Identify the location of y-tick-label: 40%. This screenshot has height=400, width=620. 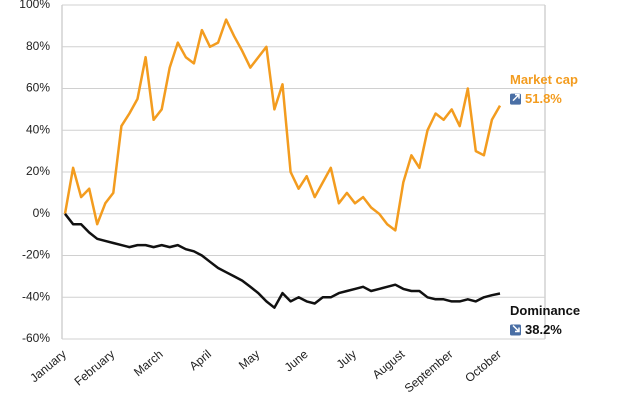
(38, 129).